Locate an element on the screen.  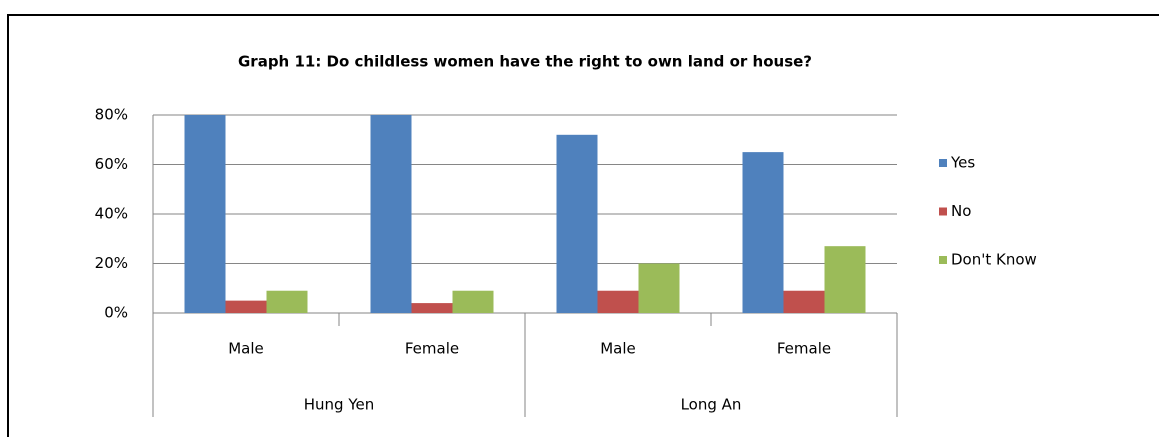
y-tick-label: 0% is located at coordinates (116, 313).